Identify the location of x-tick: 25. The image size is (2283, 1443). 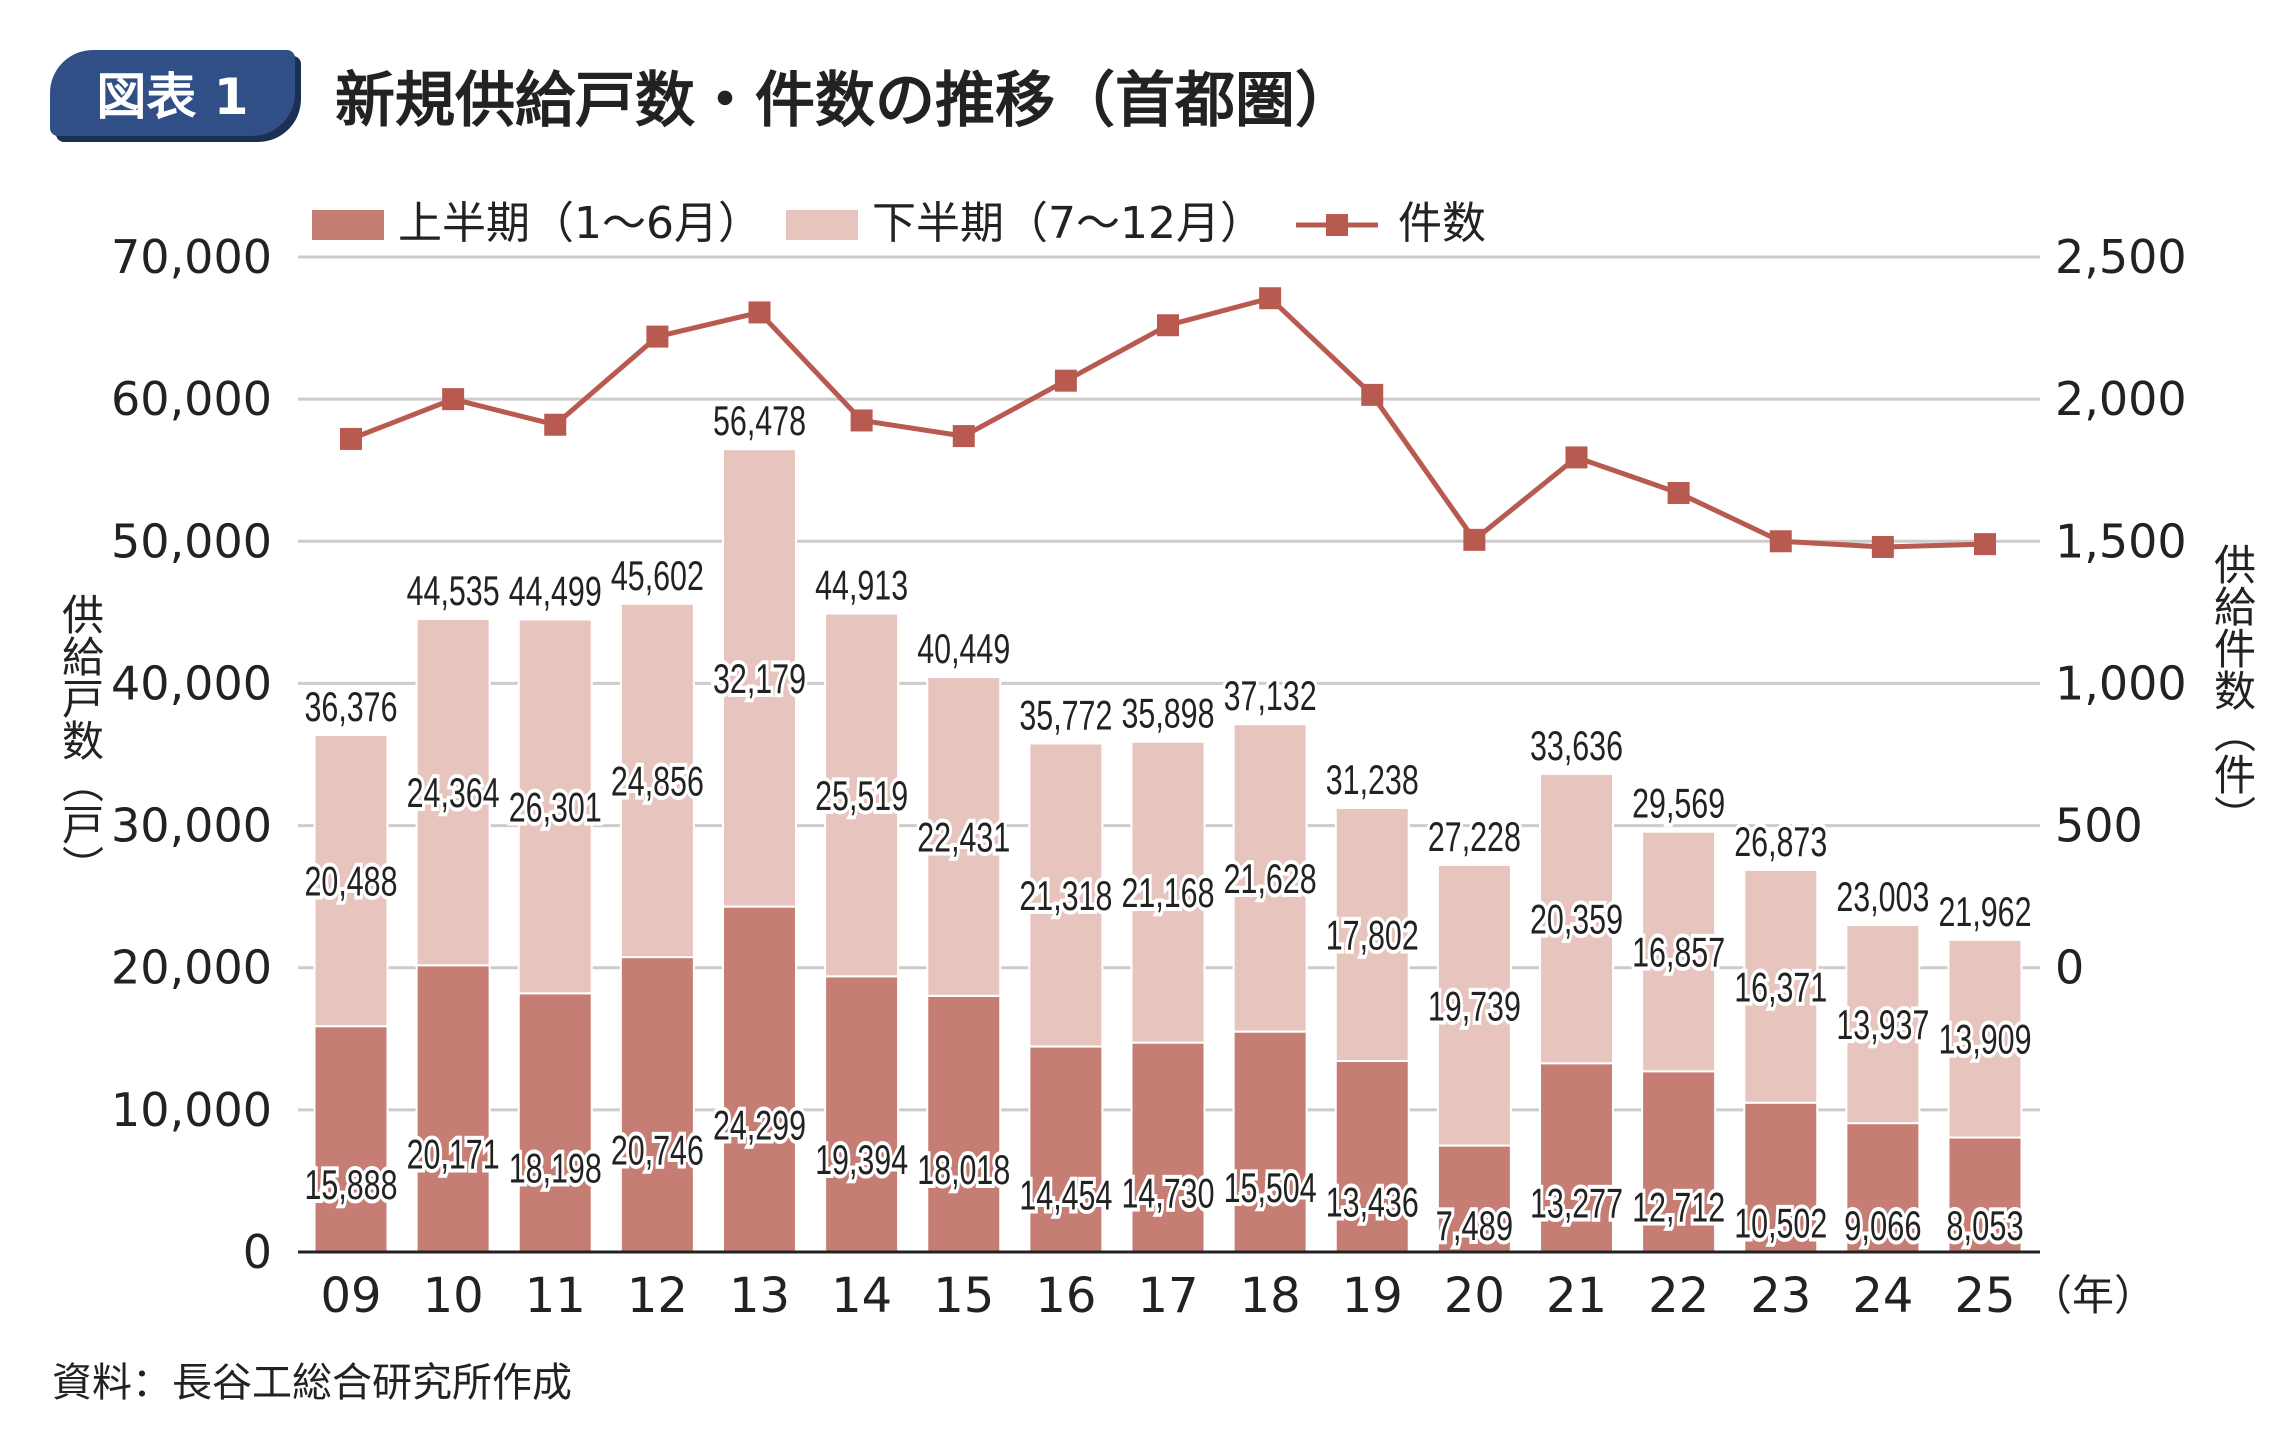
(1984, 1296).